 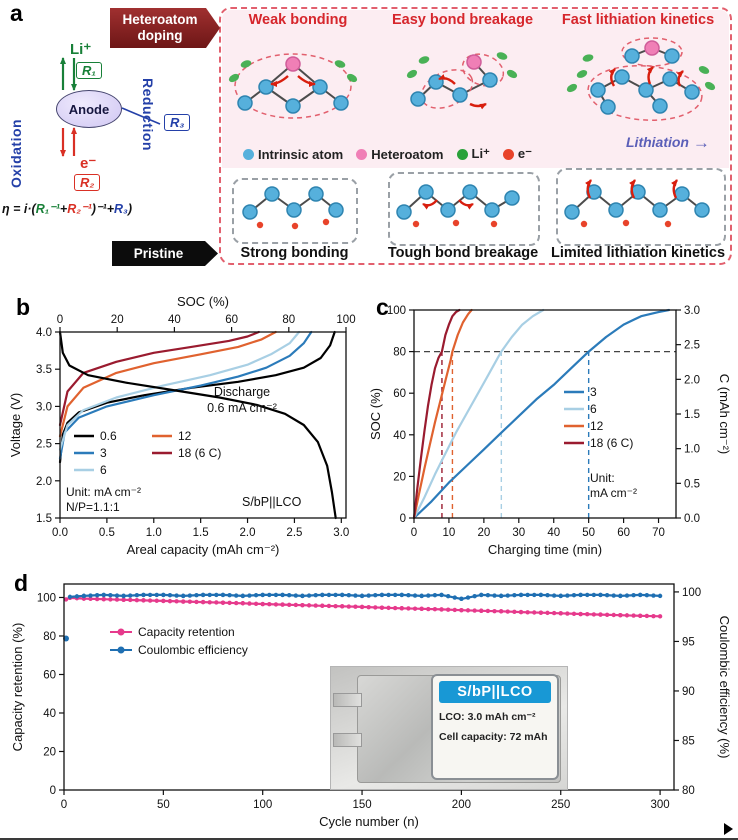 What do you see at coordinates (248, 154) in the screenshot?
I see `intrinsic-atom-dot` at bounding box center [248, 154].